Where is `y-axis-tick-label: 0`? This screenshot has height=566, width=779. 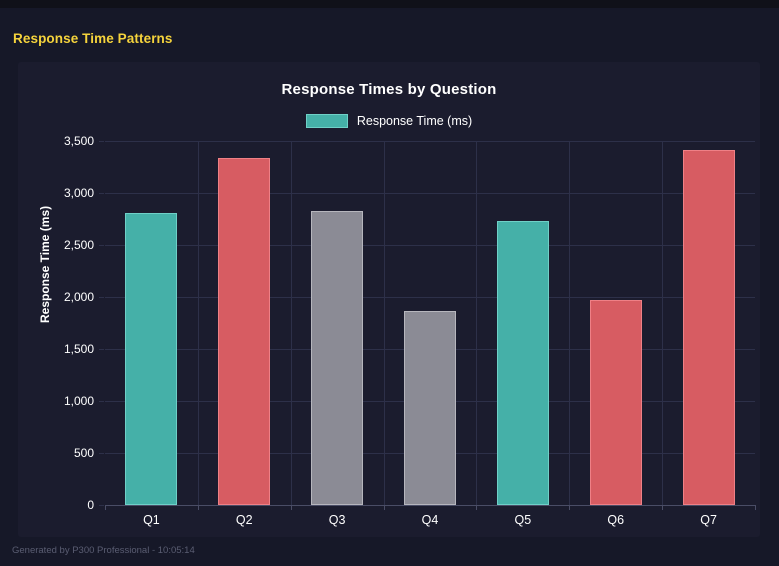
y-axis-tick-label: 0 is located at coordinates (90, 505).